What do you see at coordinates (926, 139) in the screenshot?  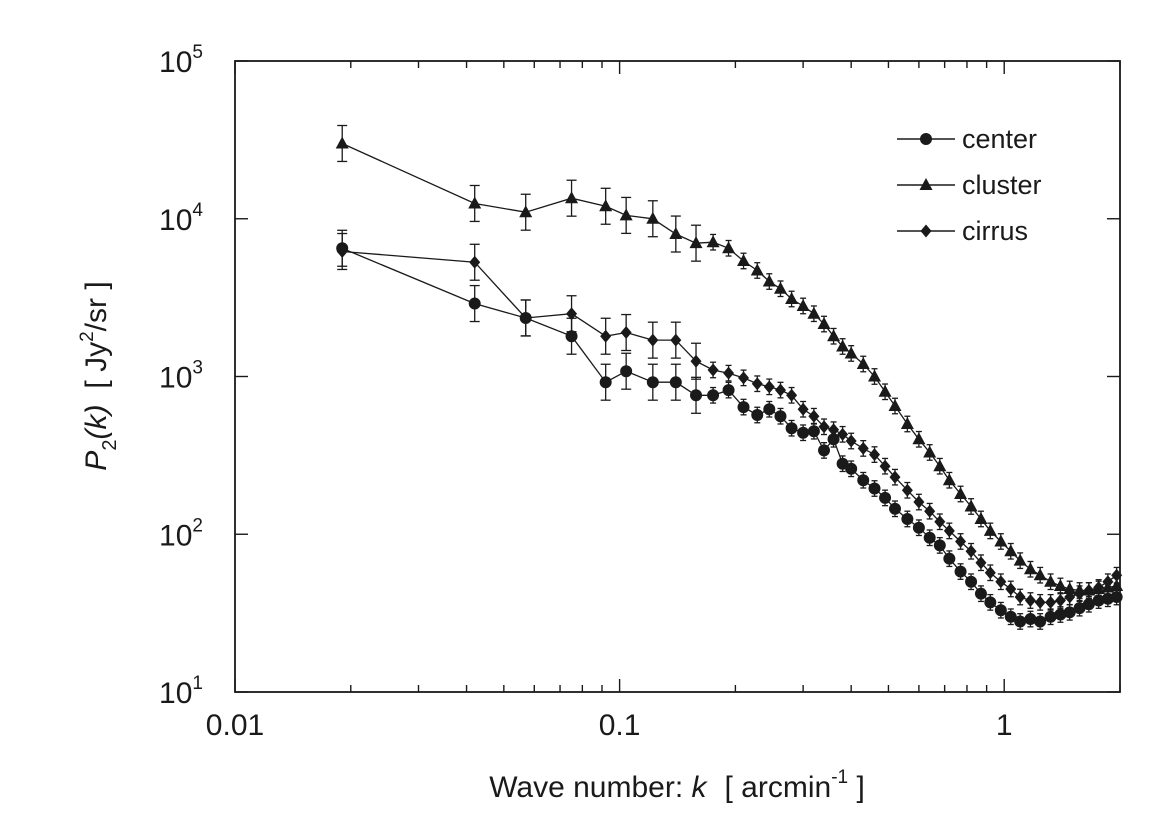 I see `legend-marker-center` at bounding box center [926, 139].